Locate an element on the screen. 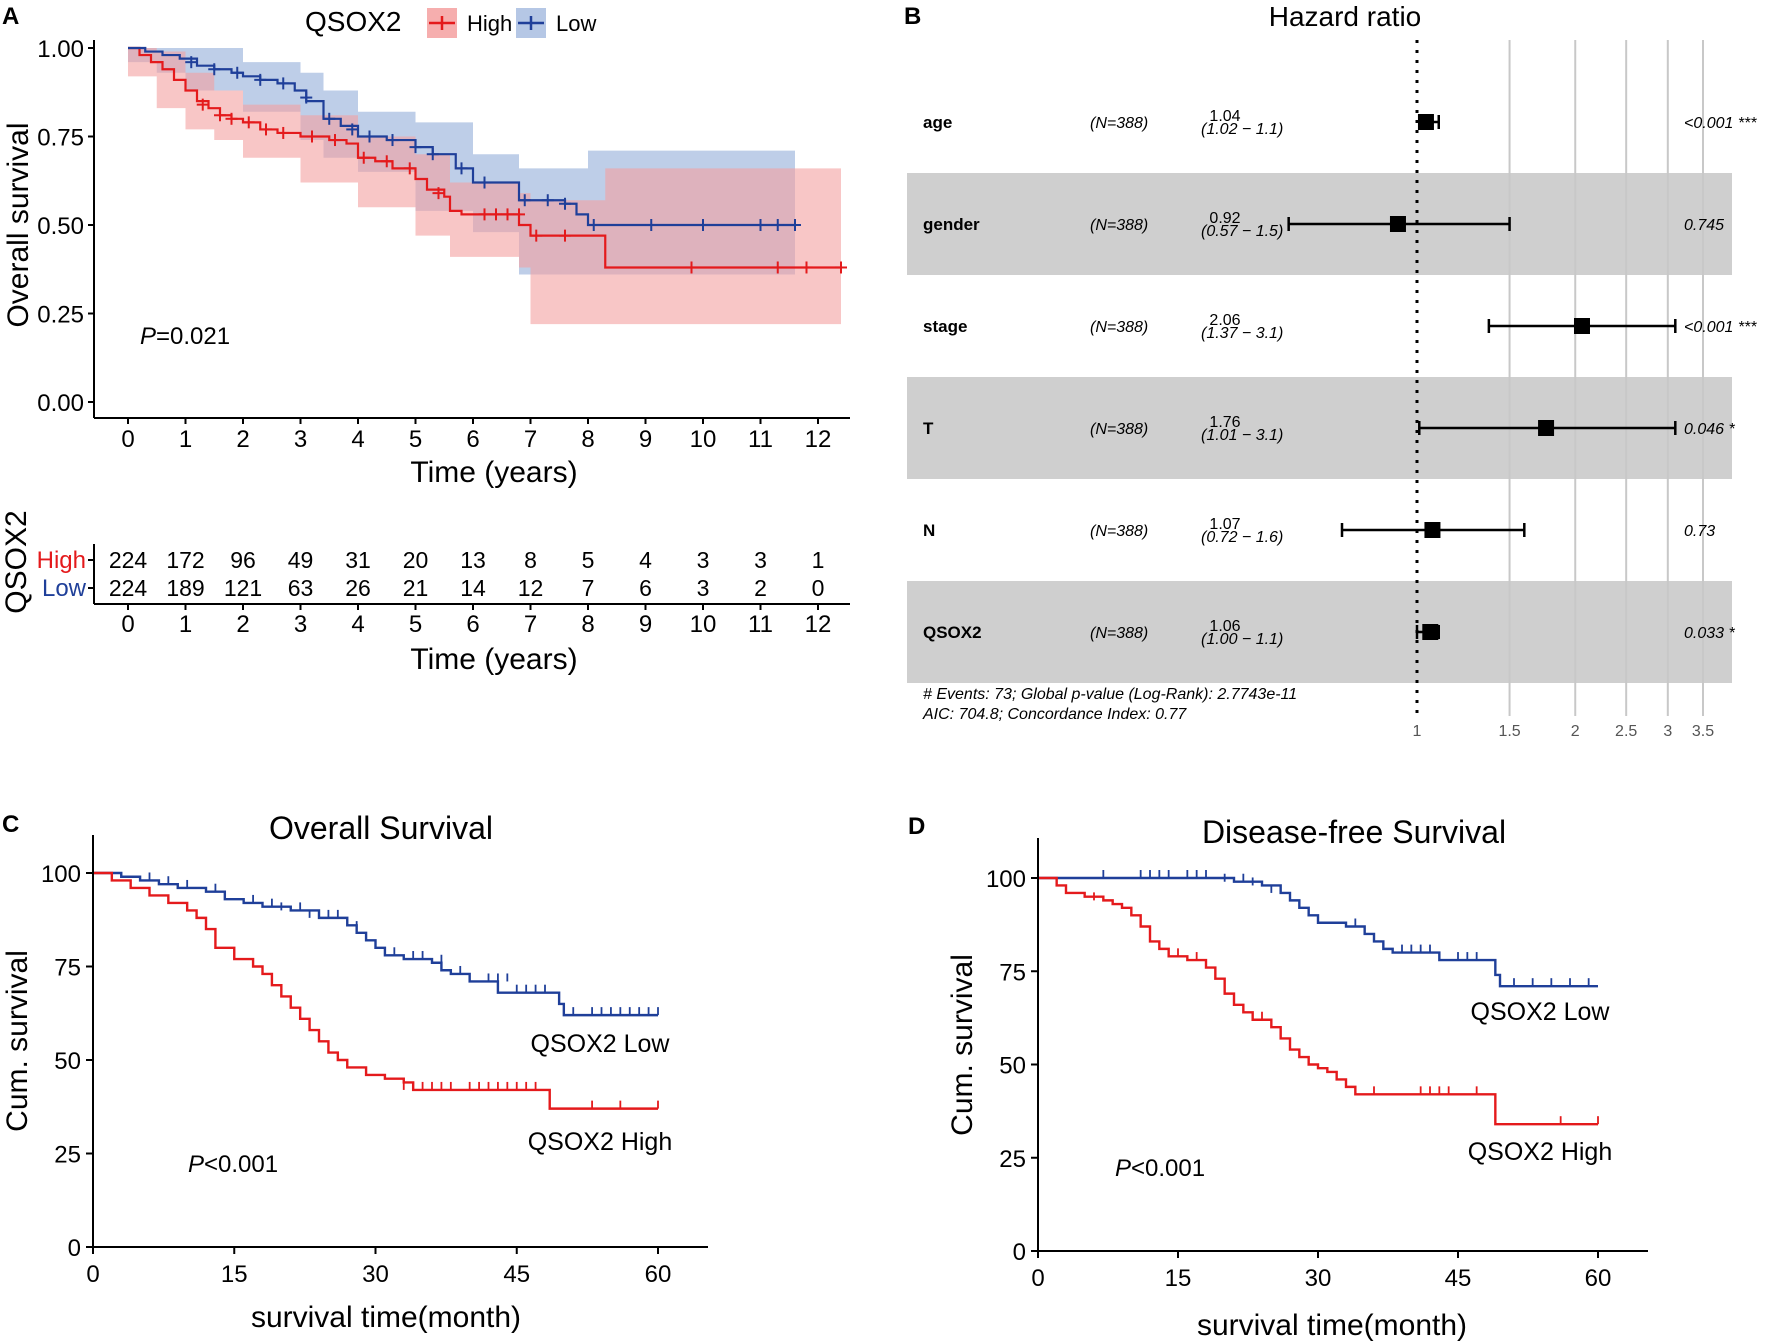 The height and width of the screenshot is (1343, 1772). risk-x-tick-label: 4 is located at coordinates (357, 624).